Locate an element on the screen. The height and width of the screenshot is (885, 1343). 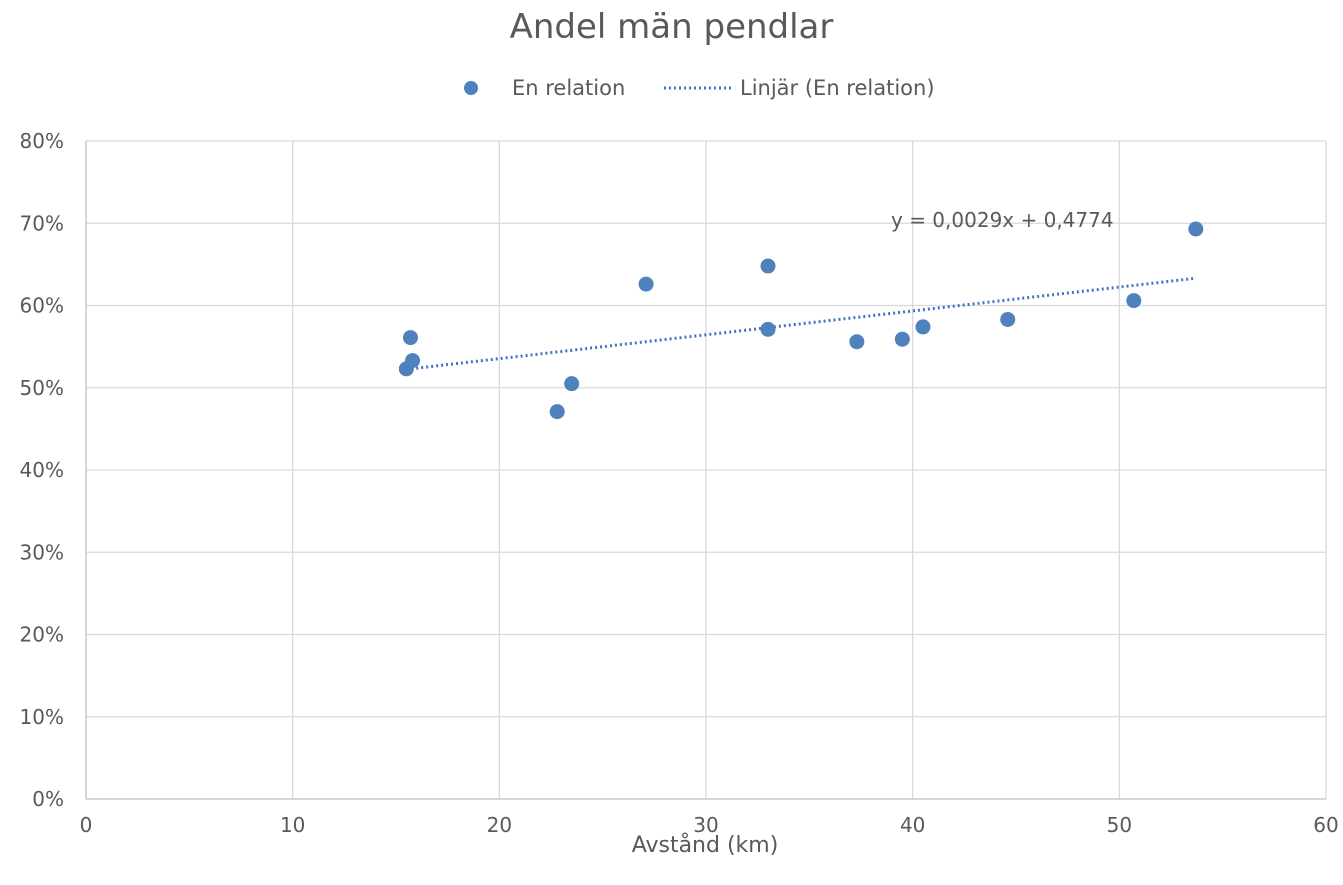
legend-series-label: En relation is located at coordinates (568, 88).